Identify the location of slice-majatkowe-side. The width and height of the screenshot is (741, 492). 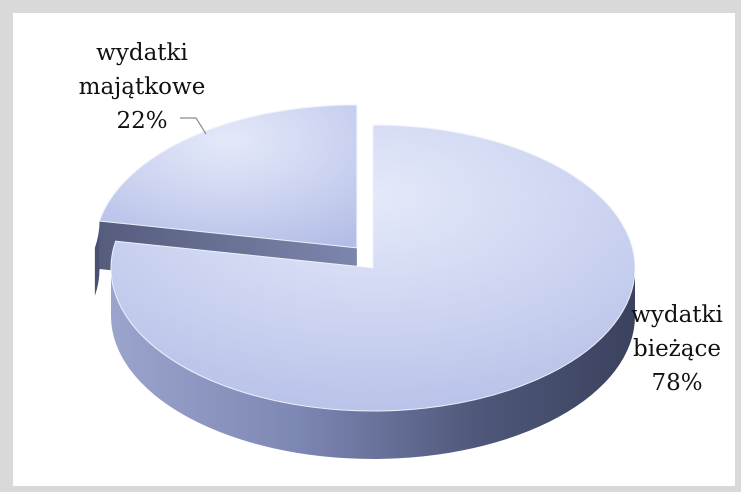
(97, 258).